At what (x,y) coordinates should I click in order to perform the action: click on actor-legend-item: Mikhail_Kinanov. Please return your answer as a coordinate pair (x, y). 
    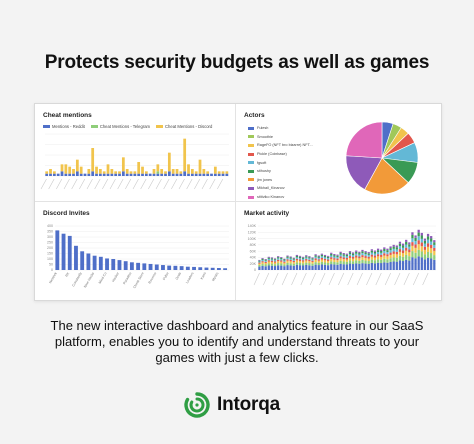
    Looking at the image, I should click on (291, 188).